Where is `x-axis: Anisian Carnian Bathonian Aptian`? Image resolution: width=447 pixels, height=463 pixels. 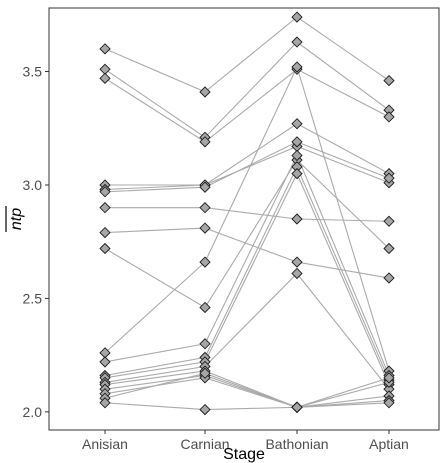
x-axis: Anisian Carnian Bathonian Aptian is located at coordinates (245, 441).